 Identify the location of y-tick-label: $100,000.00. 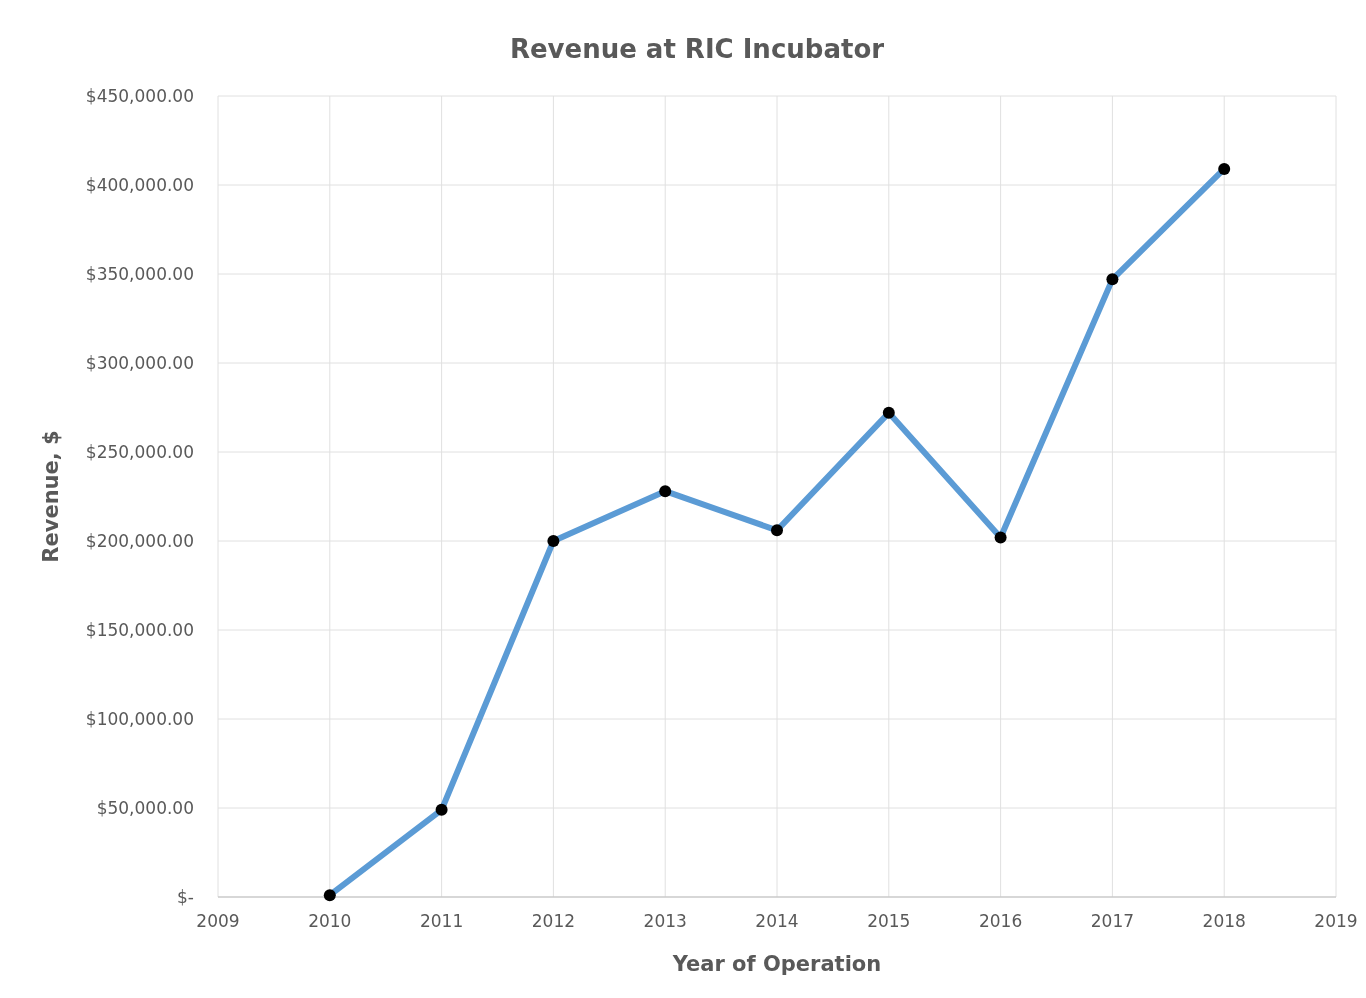
(139, 718).